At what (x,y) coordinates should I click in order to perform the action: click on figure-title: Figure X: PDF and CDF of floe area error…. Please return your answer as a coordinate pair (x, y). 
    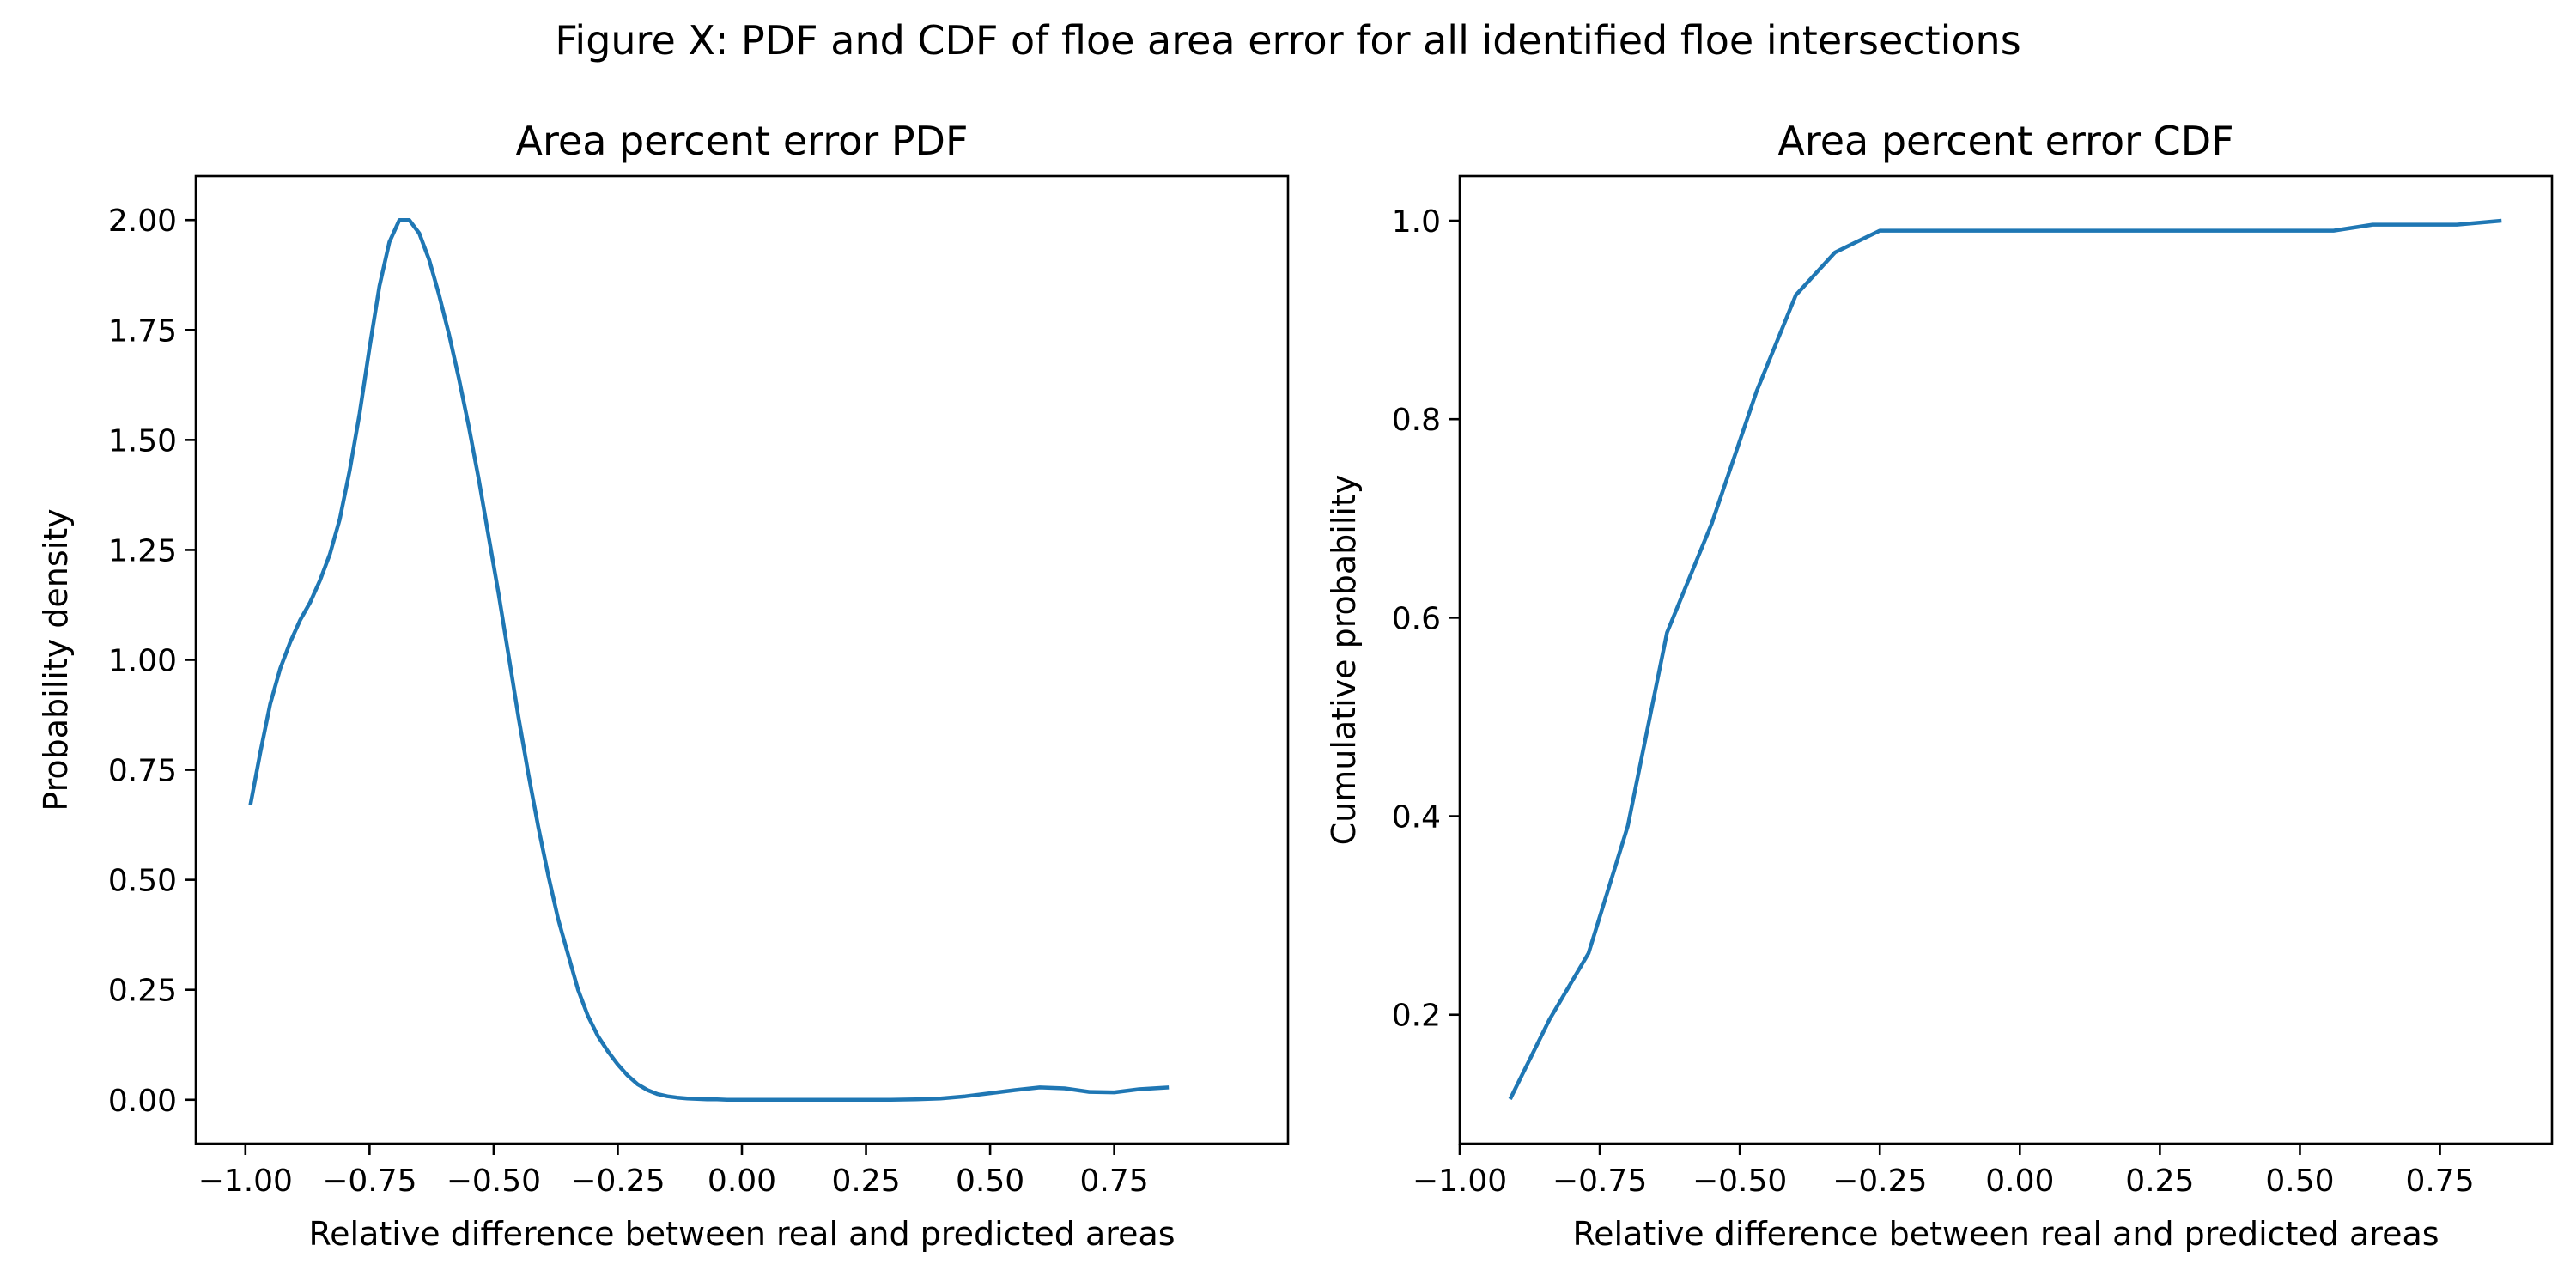
    Looking at the image, I should click on (1287, 40).